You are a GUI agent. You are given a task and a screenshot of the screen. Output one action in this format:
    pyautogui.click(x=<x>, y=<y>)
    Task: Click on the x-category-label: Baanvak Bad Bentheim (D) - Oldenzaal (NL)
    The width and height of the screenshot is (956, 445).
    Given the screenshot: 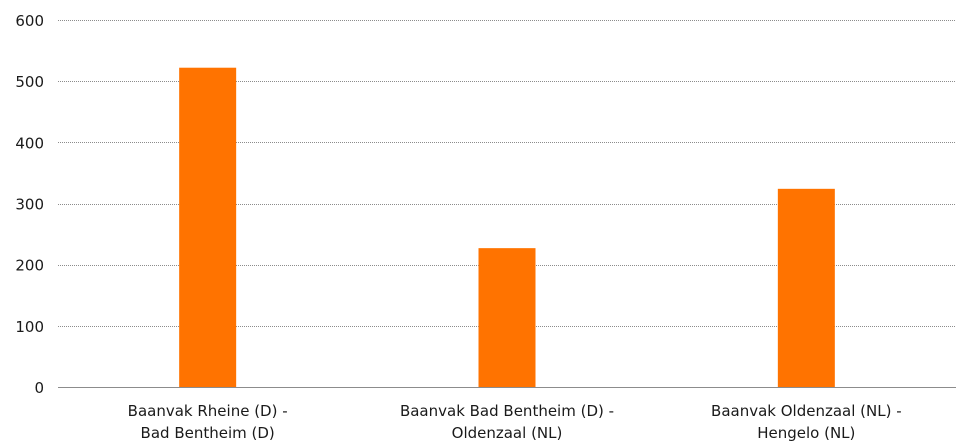 What is the action you would take?
    pyautogui.click(x=507, y=422)
    